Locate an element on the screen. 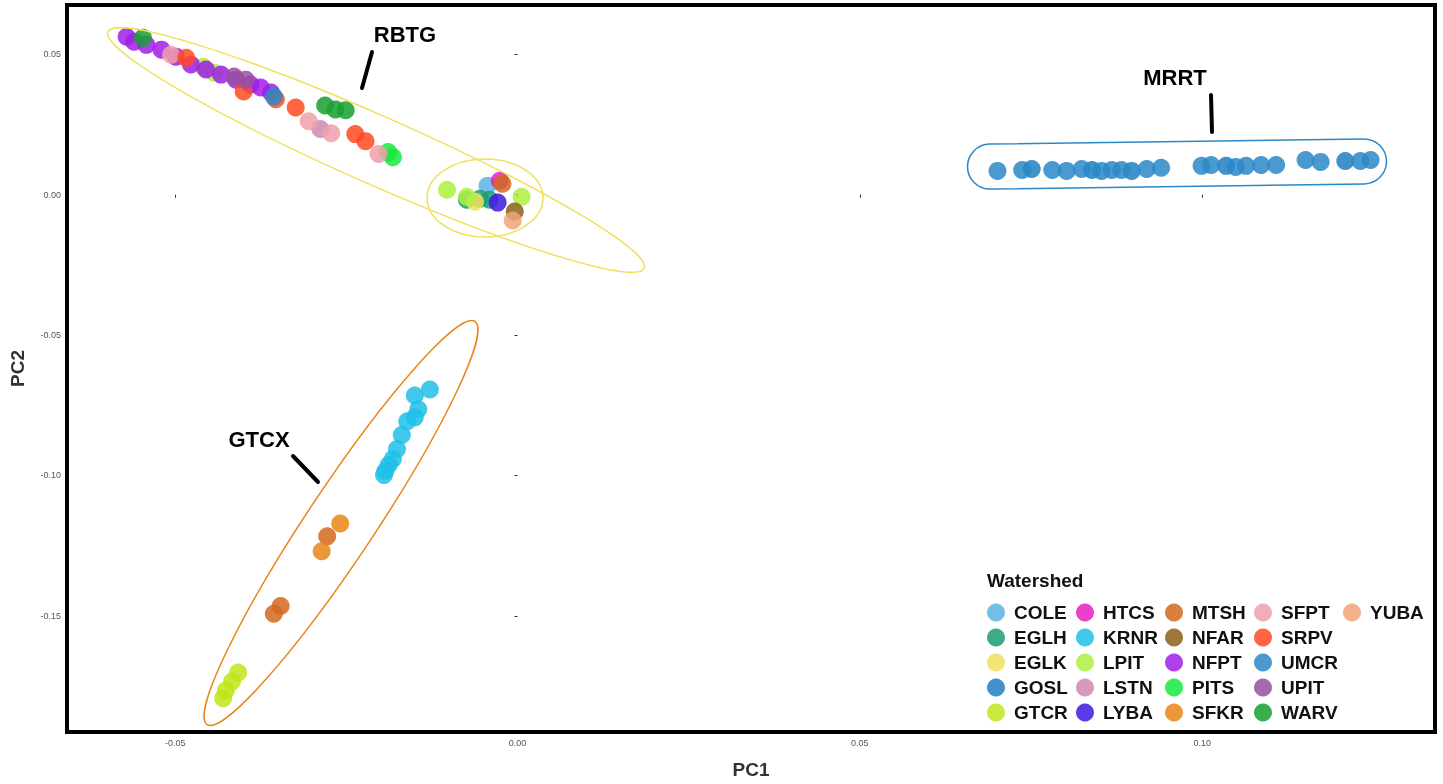 The width and height of the screenshot is (1443, 784). y-axis-title: PC2 is located at coordinates (17, 368).